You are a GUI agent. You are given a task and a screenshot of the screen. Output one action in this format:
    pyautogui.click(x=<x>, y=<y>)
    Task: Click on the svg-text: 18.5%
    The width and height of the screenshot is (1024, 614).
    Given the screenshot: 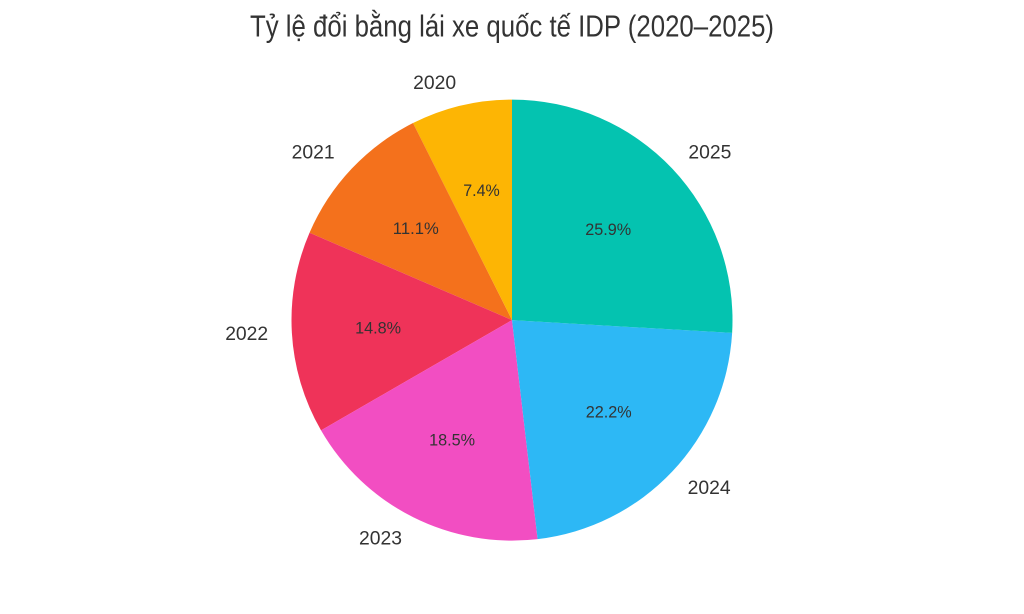 What is the action you would take?
    pyautogui.click(x=452, y=440)
    